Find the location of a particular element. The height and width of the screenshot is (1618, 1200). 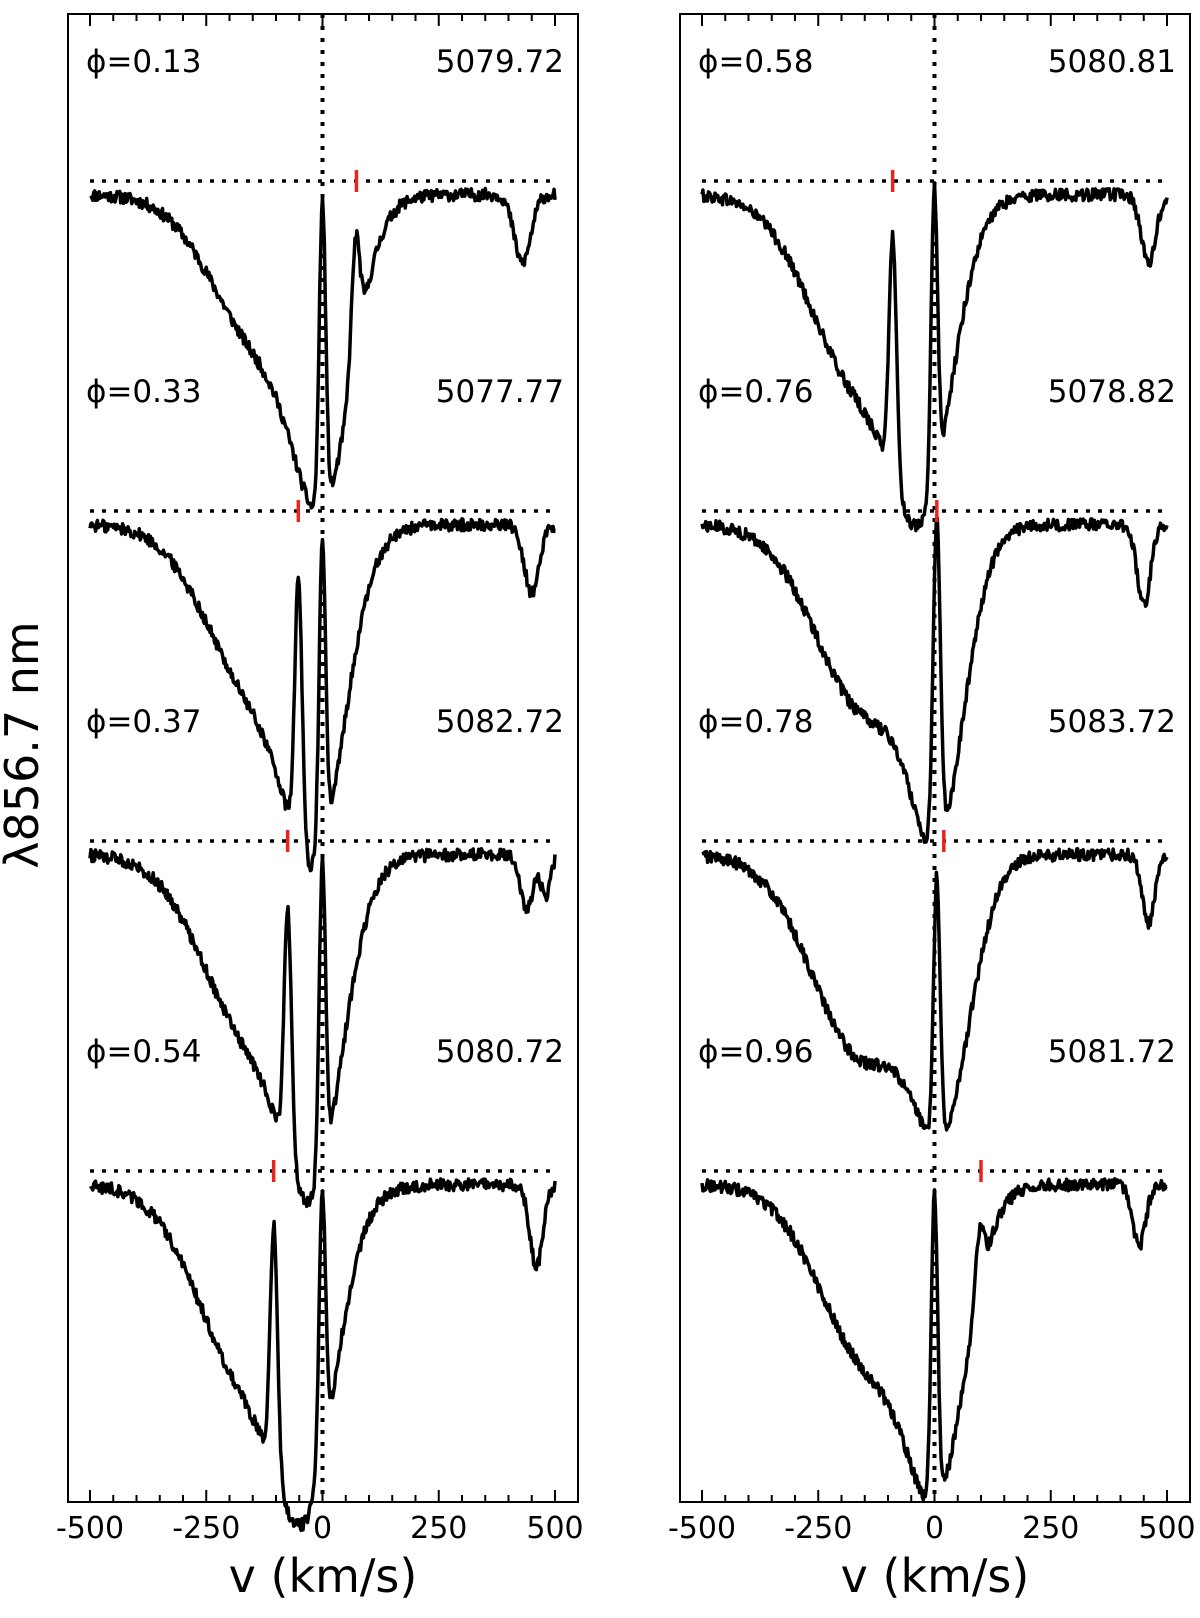

date-label: 5081.72 is located at coordinates (1112, 1052).